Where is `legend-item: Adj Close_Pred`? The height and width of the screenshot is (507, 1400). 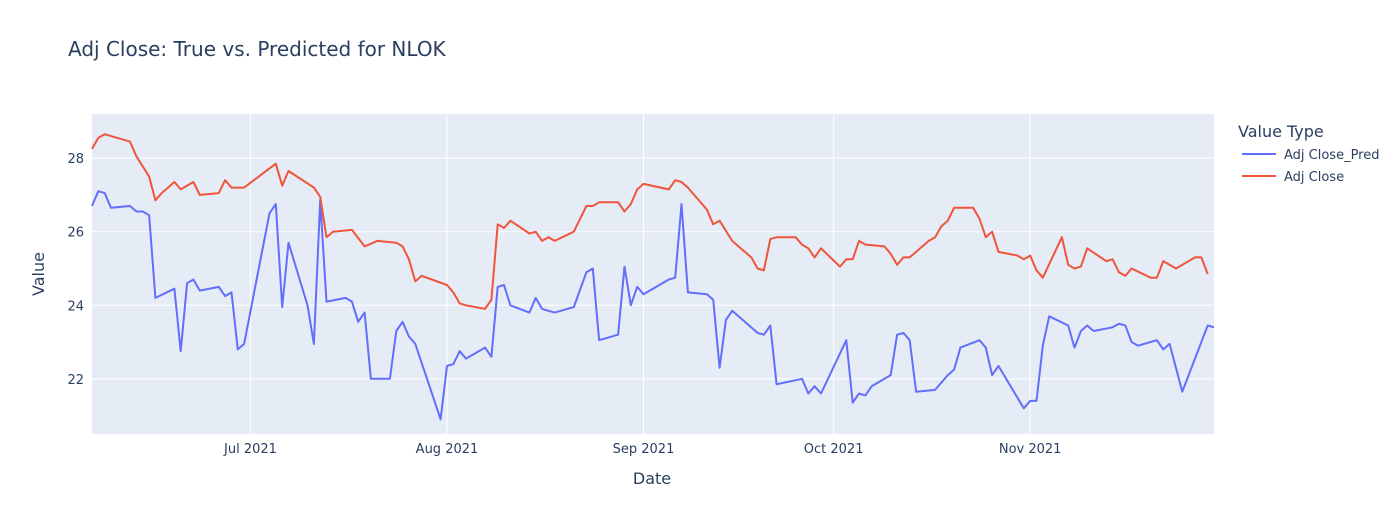
legend-item: Adj Close_Pred is located at coordinates (1311, 155).